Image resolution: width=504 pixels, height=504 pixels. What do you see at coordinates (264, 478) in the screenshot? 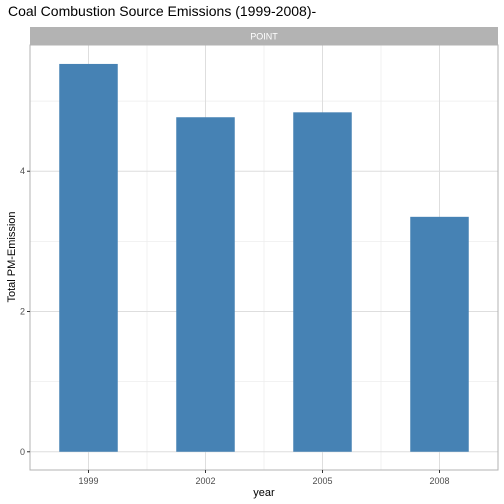
I see `x-axis: 1999 2002 2005 2008` at bounding box center [264, 478].